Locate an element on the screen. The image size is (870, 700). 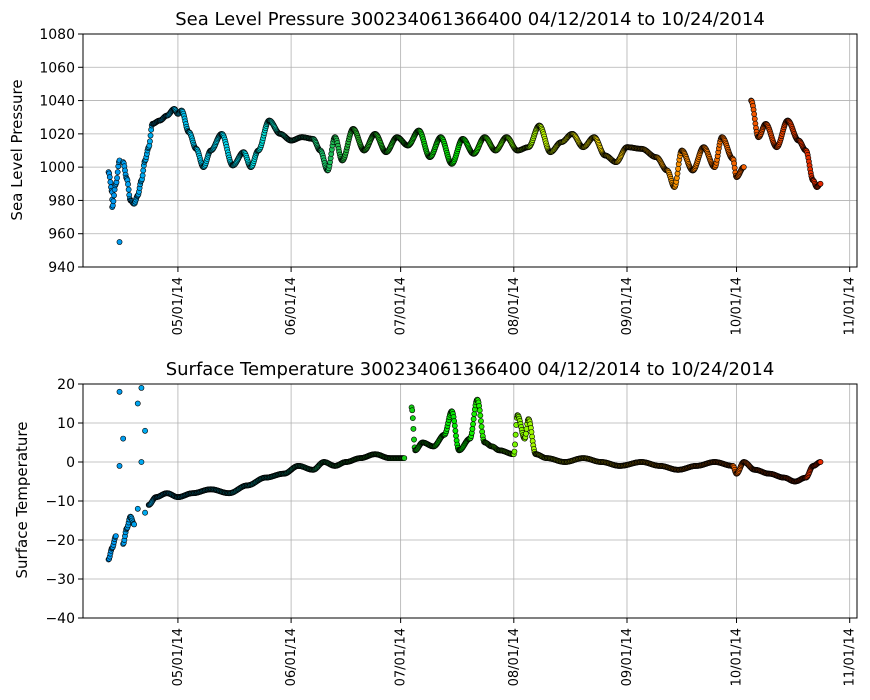
y-tick-label: 1080 is located at coordinates (57, 35).